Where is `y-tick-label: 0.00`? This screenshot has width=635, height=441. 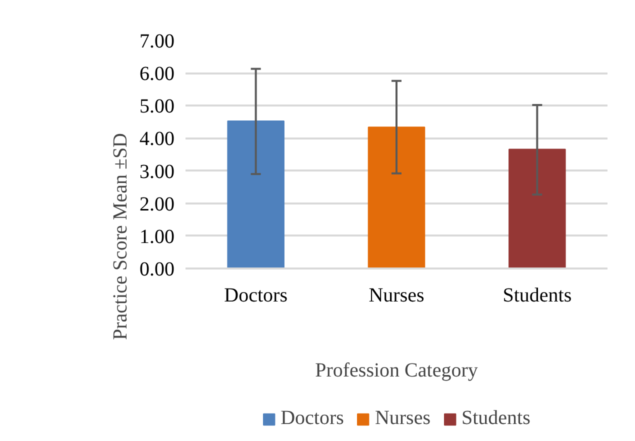
y-tick-label: 0.00 is located at coordinates (157, 269).